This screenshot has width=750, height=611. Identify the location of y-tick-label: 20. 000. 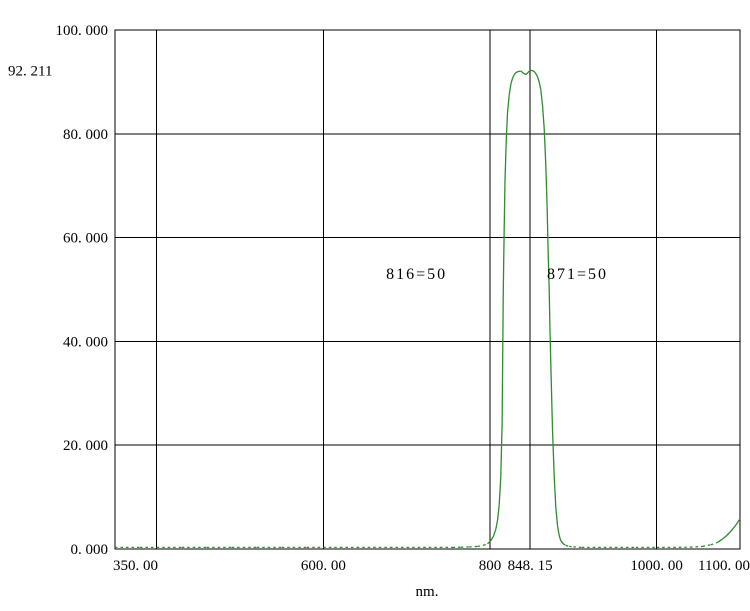
(85, 446).